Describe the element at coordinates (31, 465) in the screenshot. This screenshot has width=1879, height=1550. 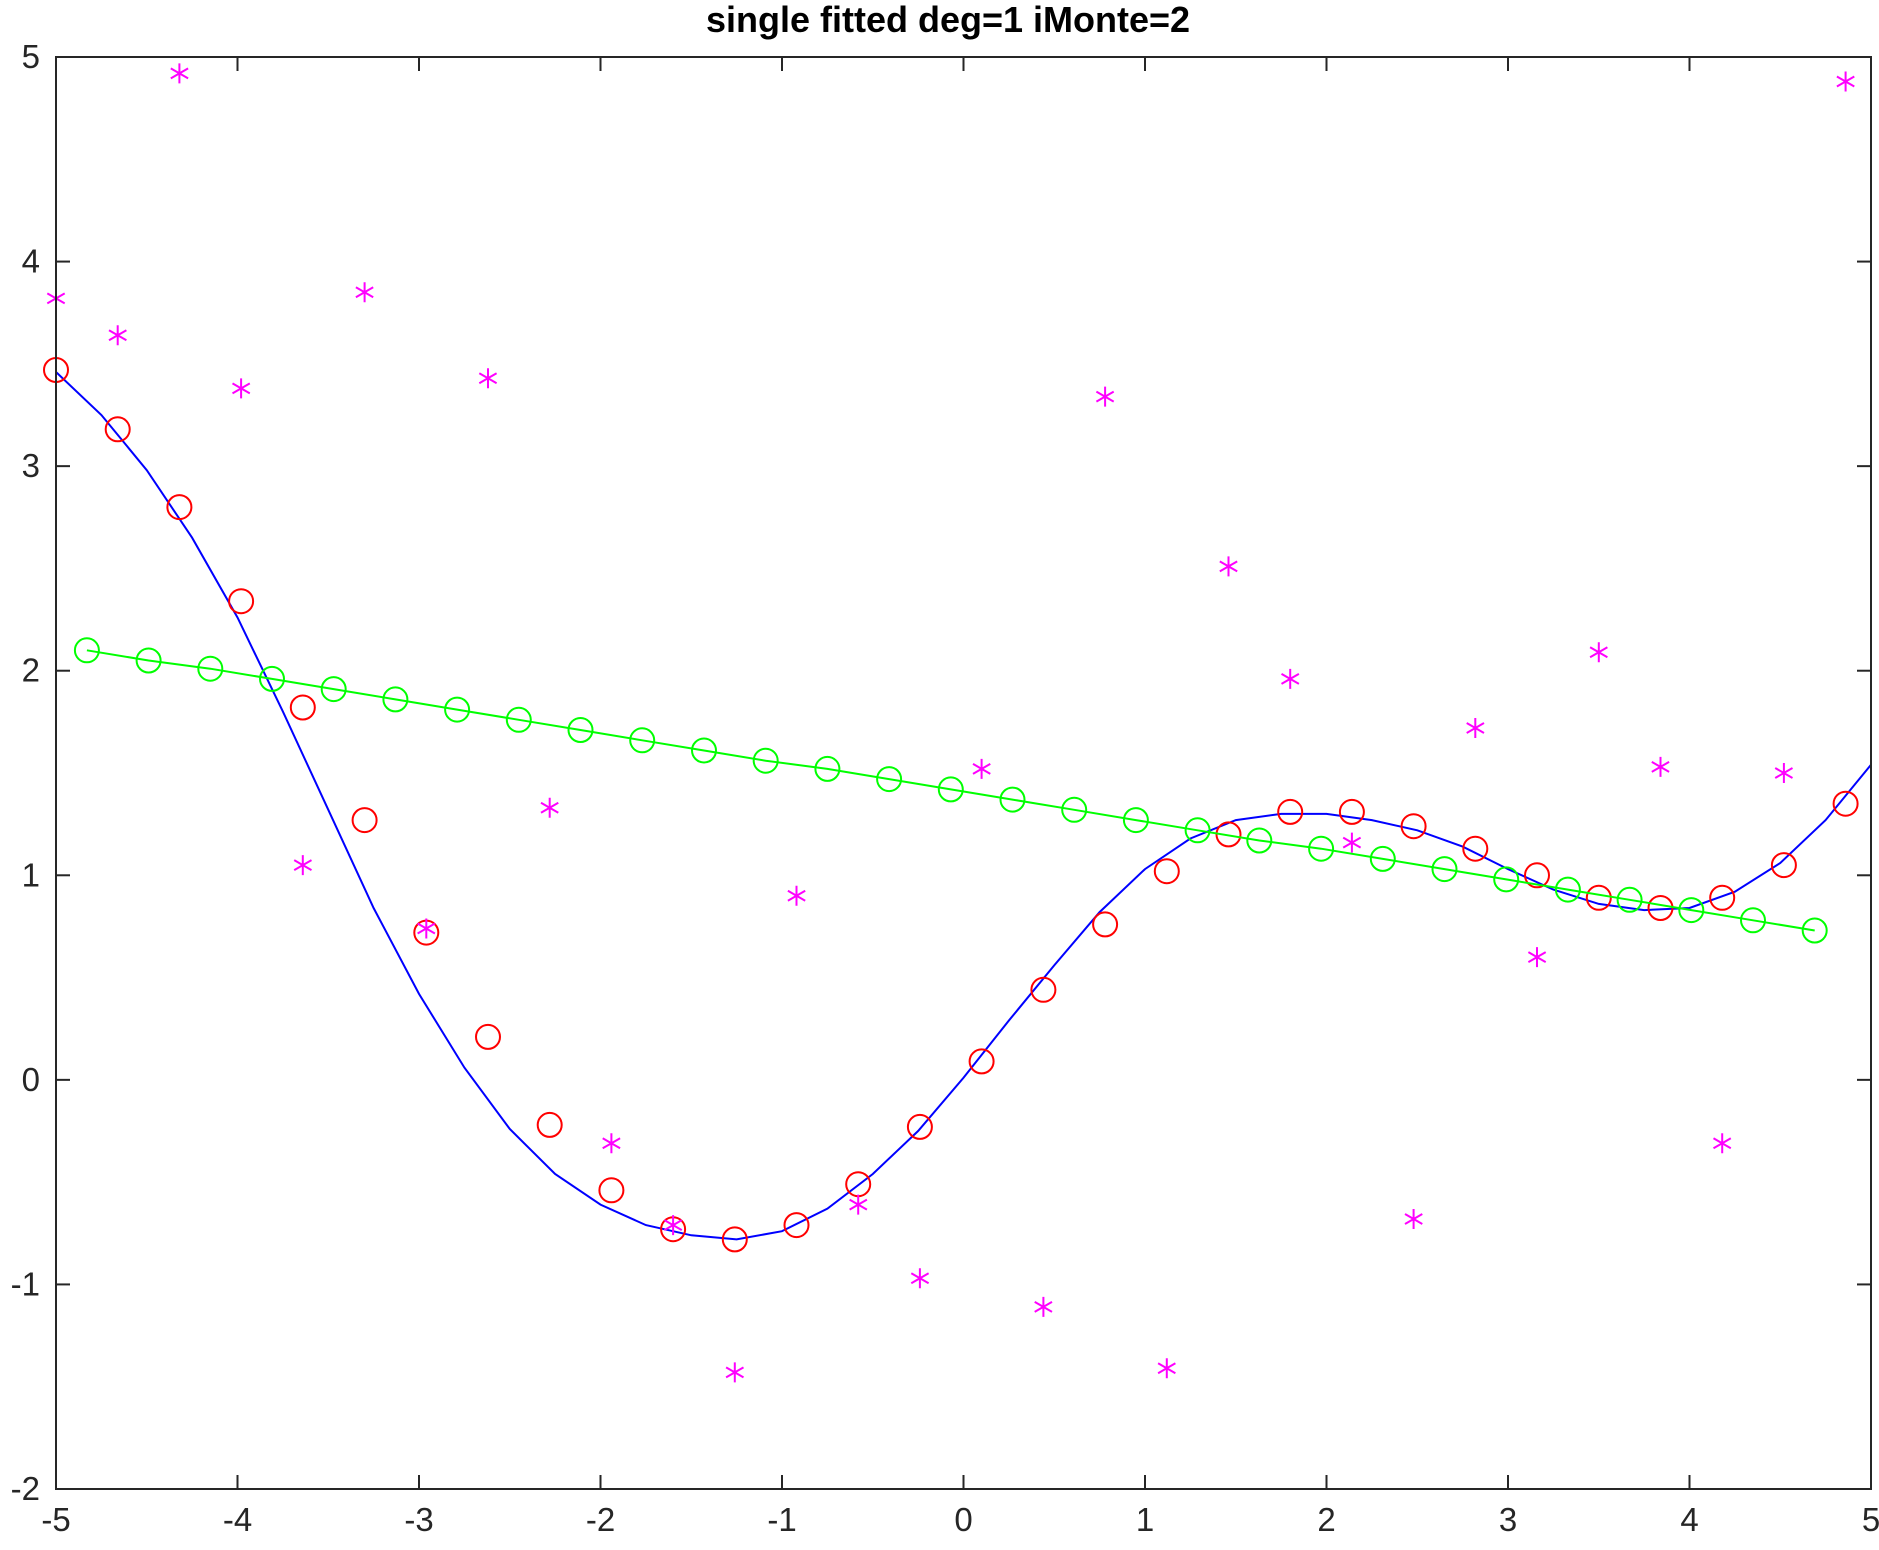
I see `y-tick-label: 3` at that location.